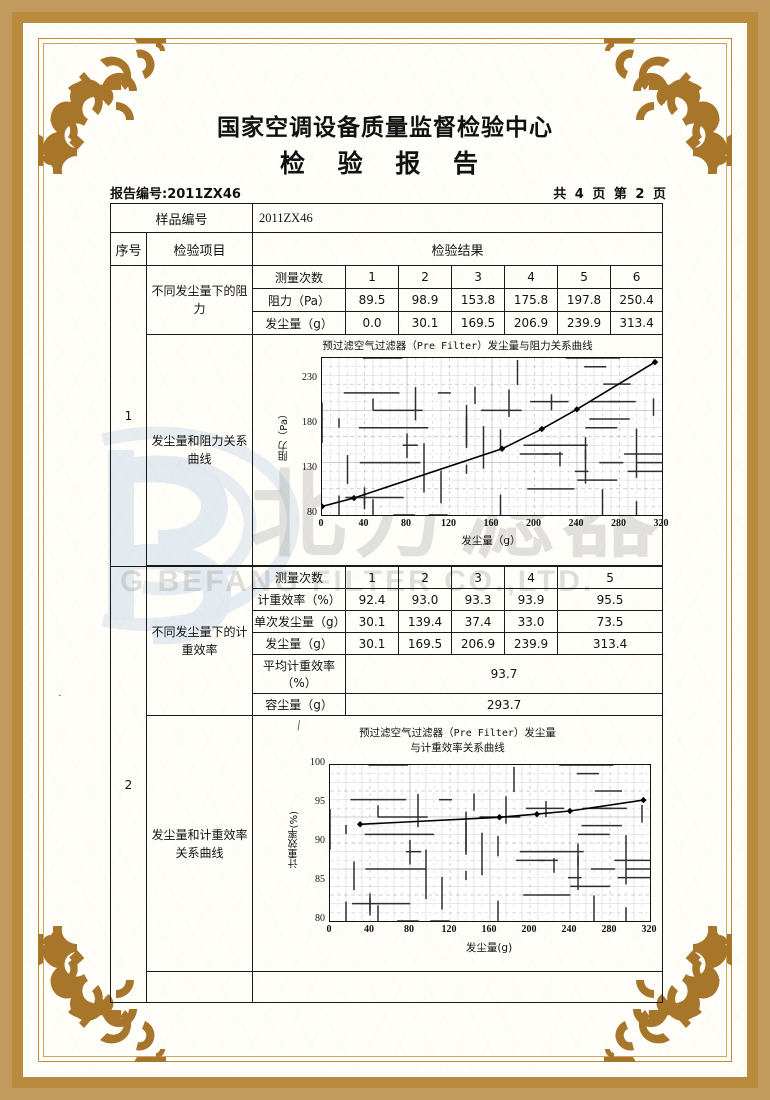 The height and width of the screenshot is (1100, 770). Describe the element at coordinates (531, 599) in the screenshot. I see `cell2-eff-4: 93.9` at that location.